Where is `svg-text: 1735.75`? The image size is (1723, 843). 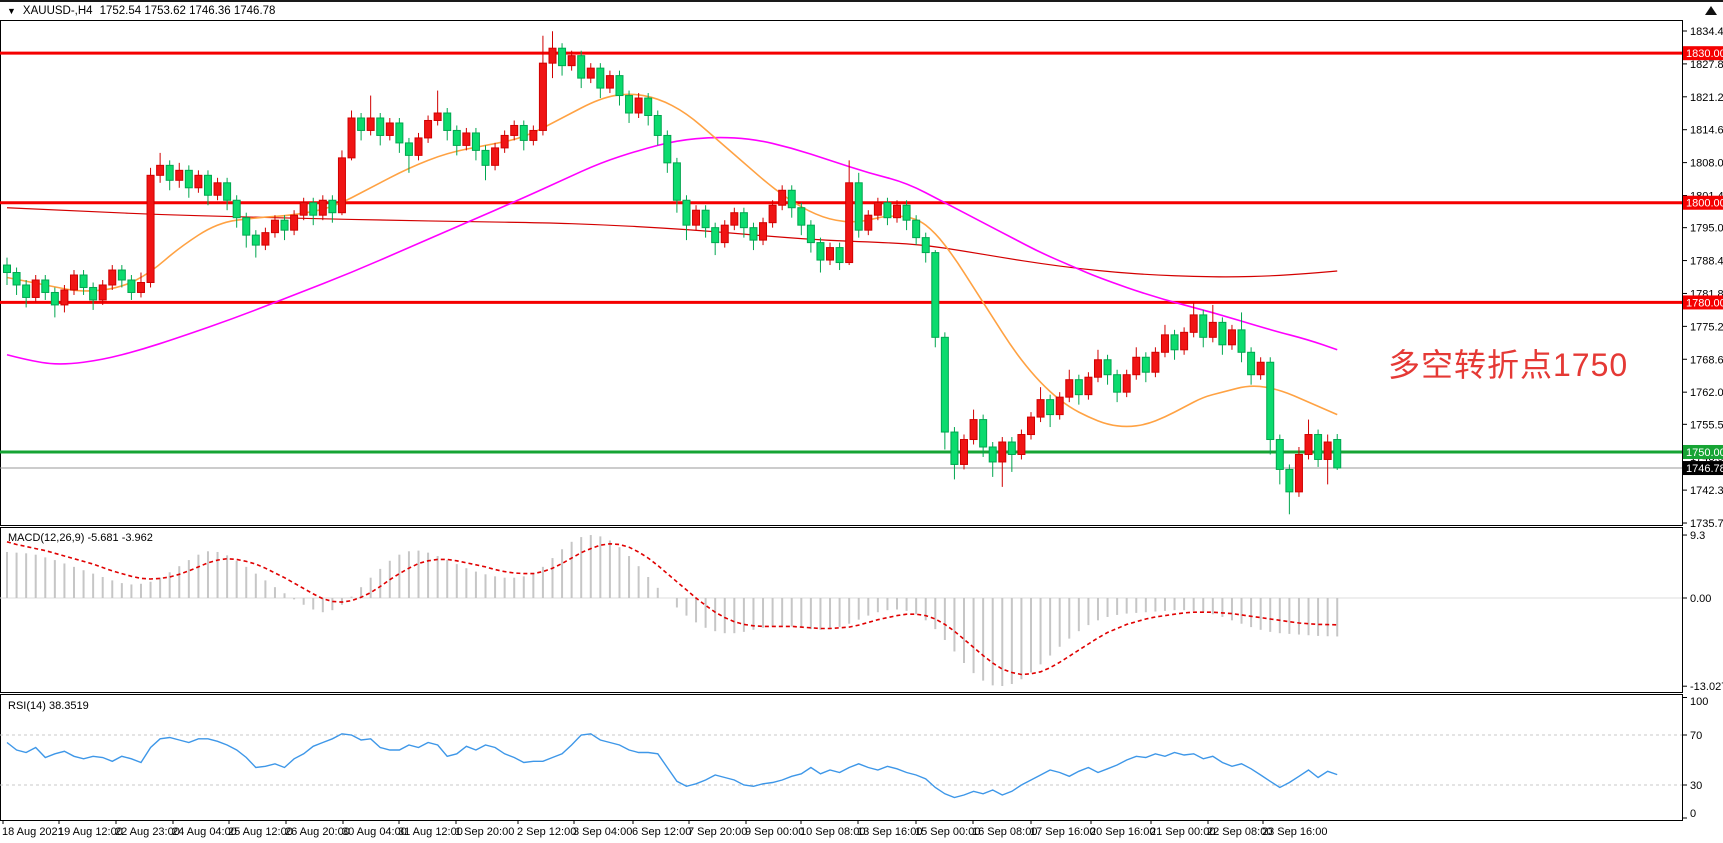 svg-text: 1735.75 is located at coordinates (1706, 524).